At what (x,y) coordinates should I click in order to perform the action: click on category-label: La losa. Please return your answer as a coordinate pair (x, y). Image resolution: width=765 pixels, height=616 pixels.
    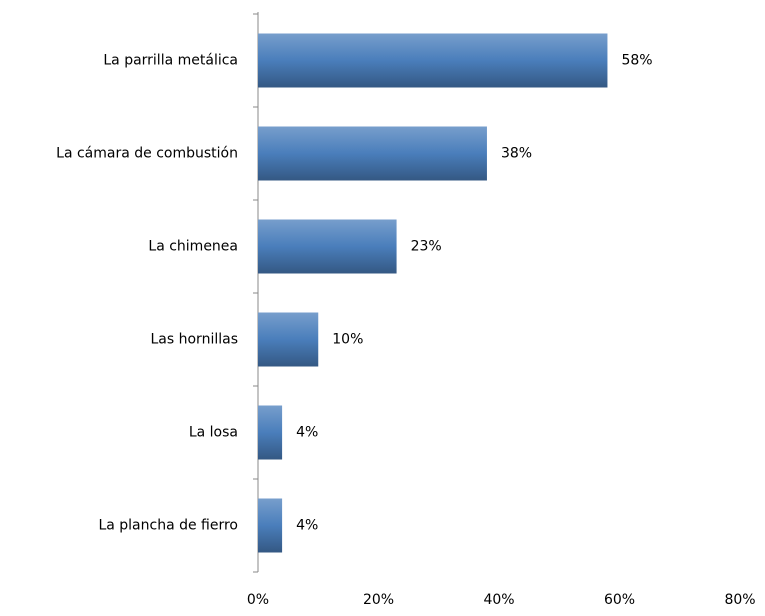
    Looking at the image, I should click on (213, 433).